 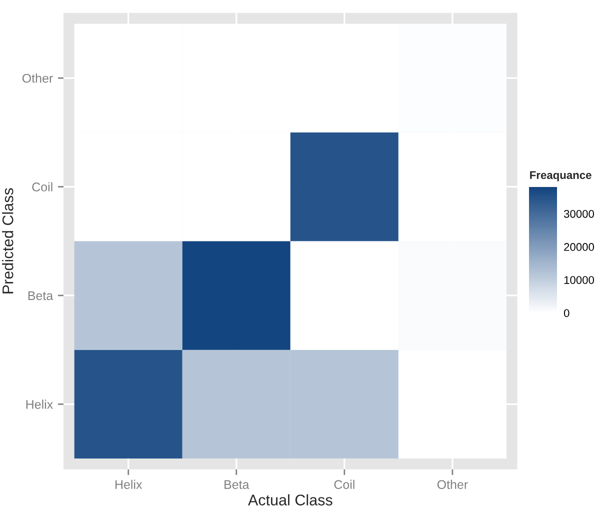 I want to click on color-bar-title: Freaquance, so click(x=561, y=176).